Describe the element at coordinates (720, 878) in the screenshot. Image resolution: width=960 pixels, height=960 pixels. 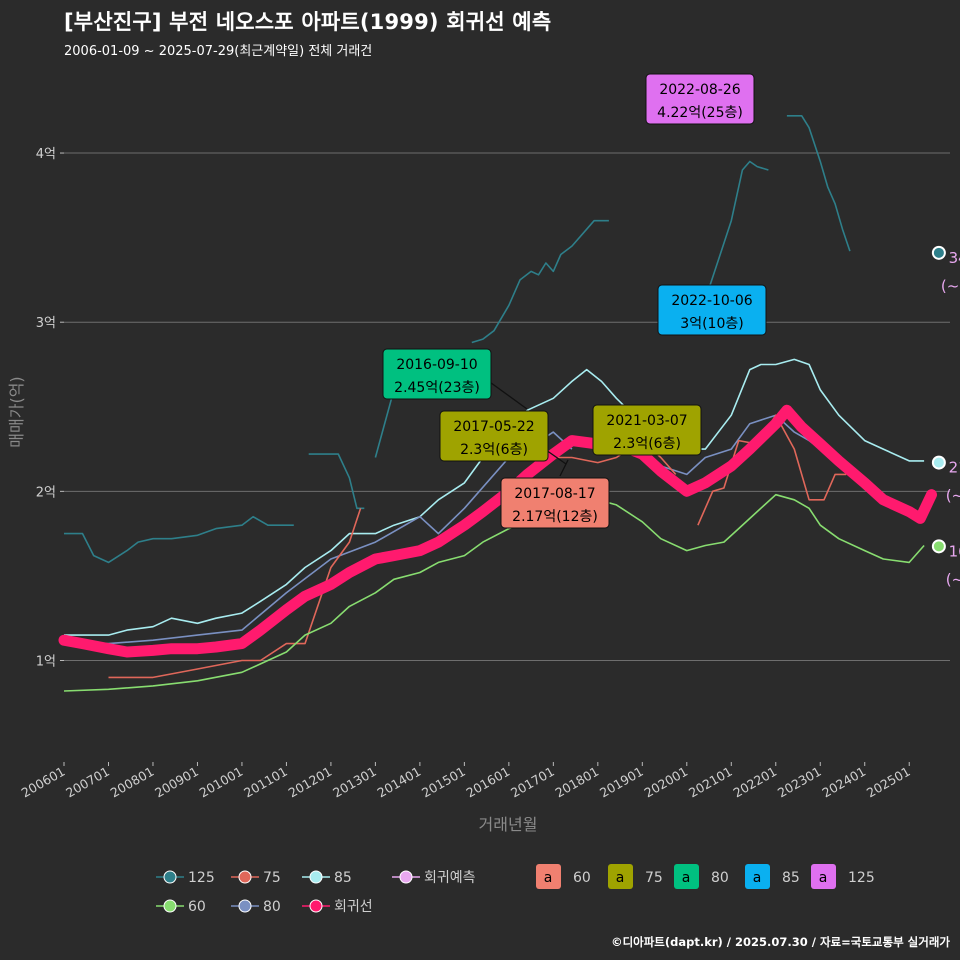
I see `legend-box-label-80: 80` at that location.